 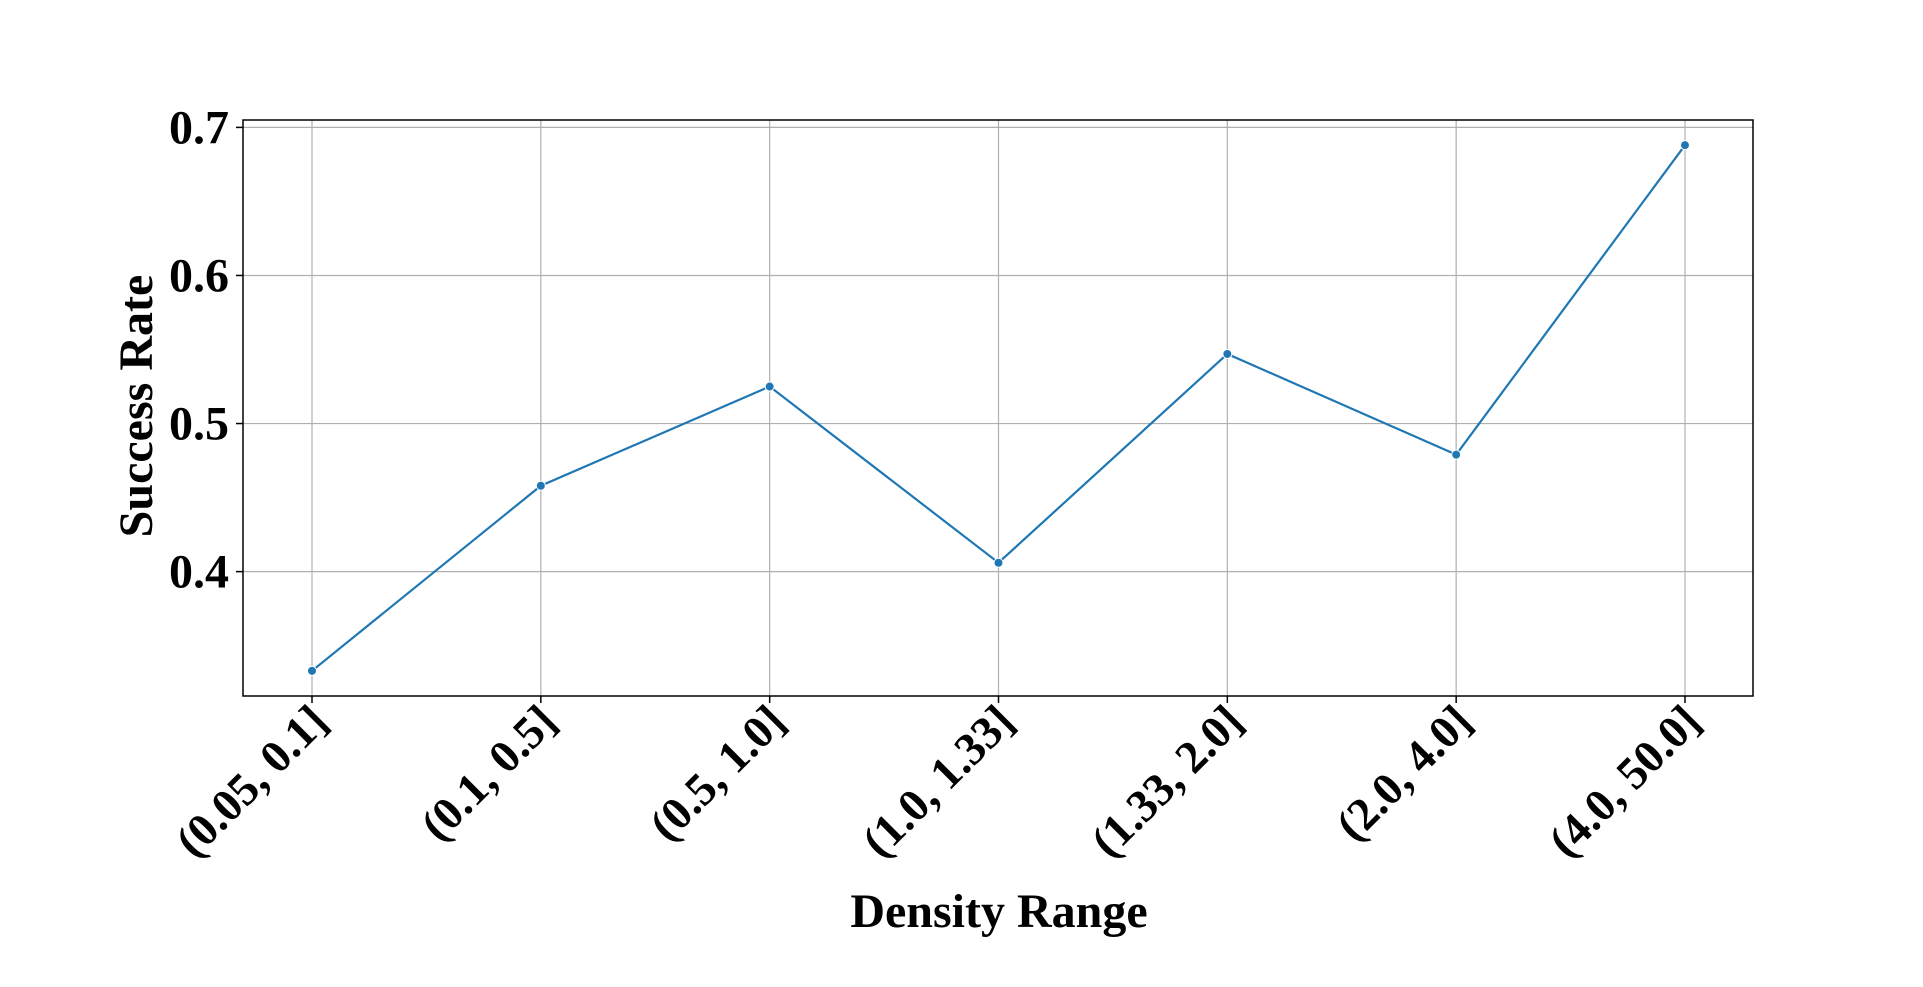 I want to click on x-tick-label: (0.5, 1.0], so click(x=716, y=772).